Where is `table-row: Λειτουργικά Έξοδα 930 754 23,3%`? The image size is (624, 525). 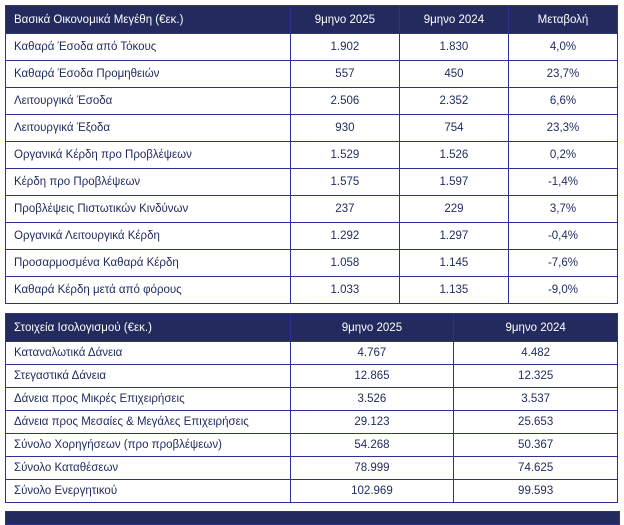
table-row: Λειτουργικά Έξοδα 930 754 23,3% is located at coordinates (312, 128).